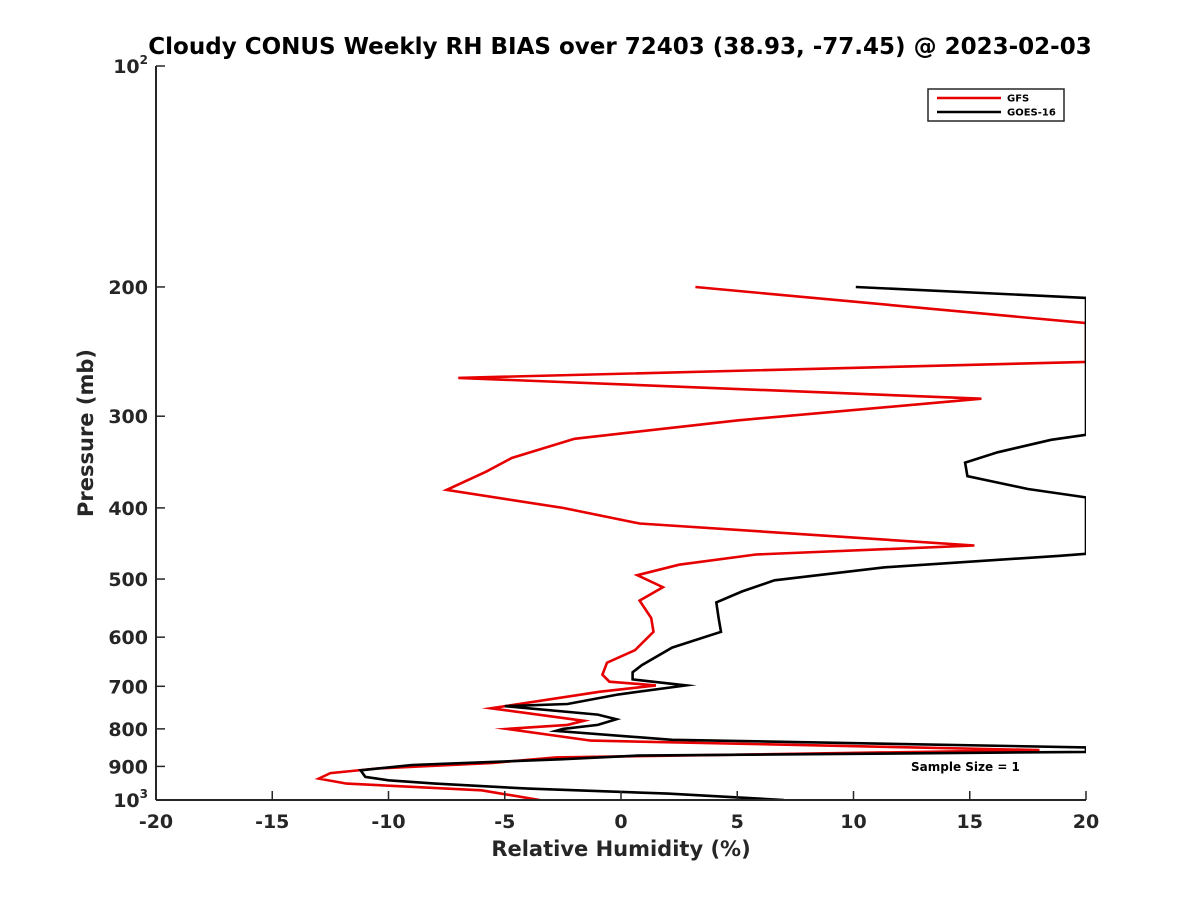 Image resolution: width=1200 pixels, height=900 pixels. I want to click on x-tick-label: 15, so click(970, 822).